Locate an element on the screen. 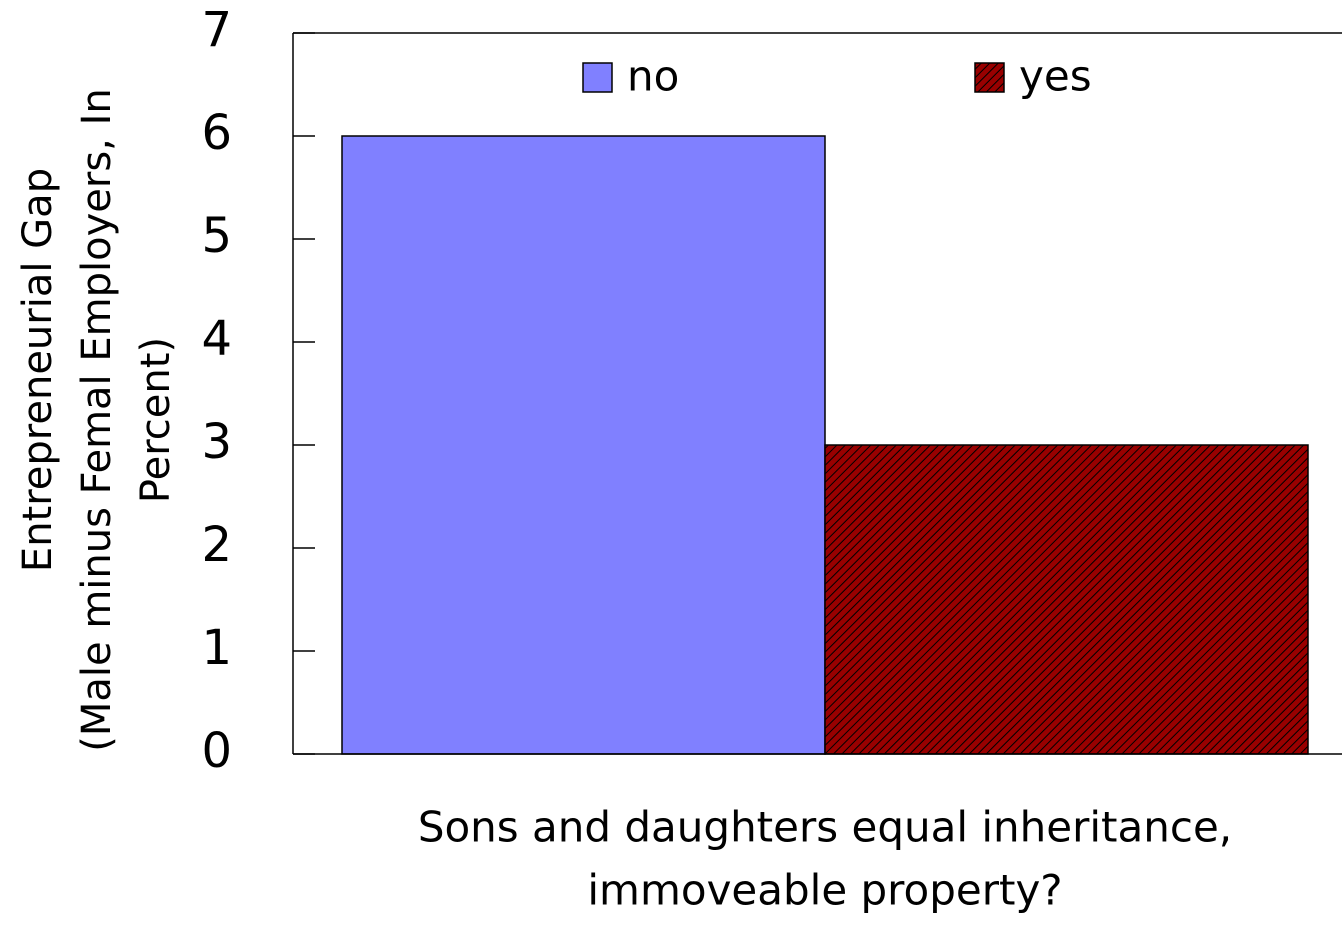 The height and width of the screenshot is (925, 1342). y-tick-label: 5 is located at coordinates (216, 236).